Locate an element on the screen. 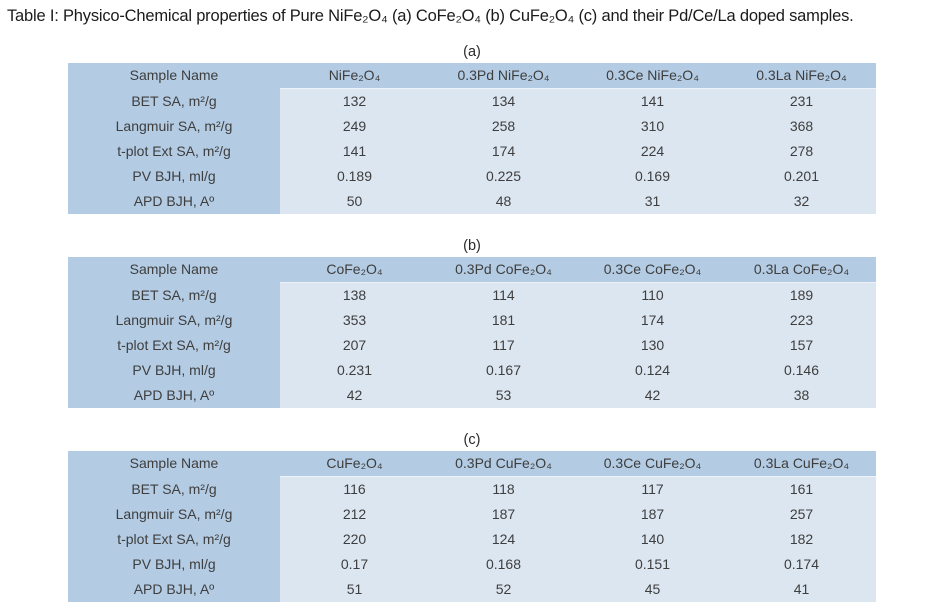  value-cell: 138 is located at coordinates (354, 295).